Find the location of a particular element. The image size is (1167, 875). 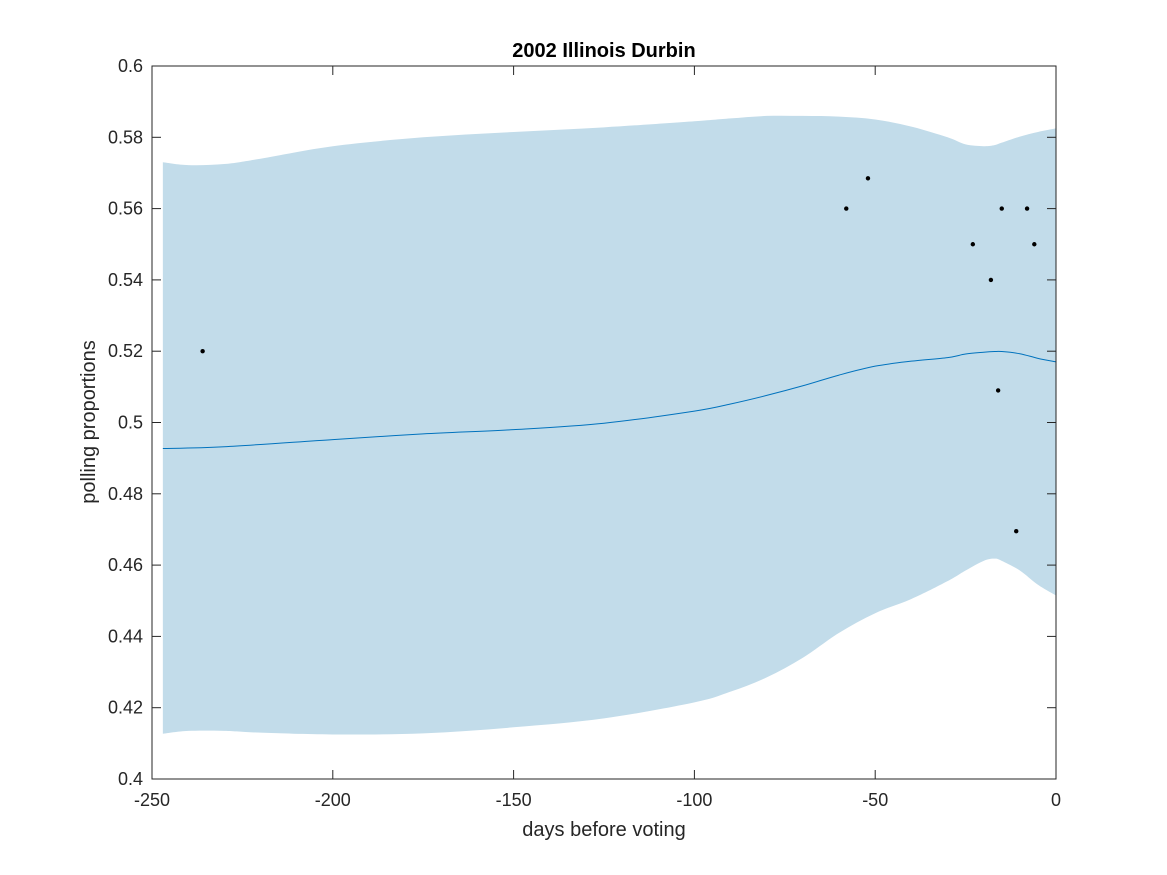

y-tick-label: 0.4 is located at coordinates (130, 779).